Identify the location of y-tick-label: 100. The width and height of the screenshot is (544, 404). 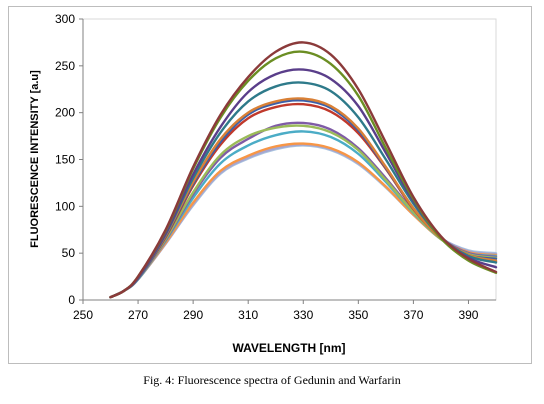
(65, 206).